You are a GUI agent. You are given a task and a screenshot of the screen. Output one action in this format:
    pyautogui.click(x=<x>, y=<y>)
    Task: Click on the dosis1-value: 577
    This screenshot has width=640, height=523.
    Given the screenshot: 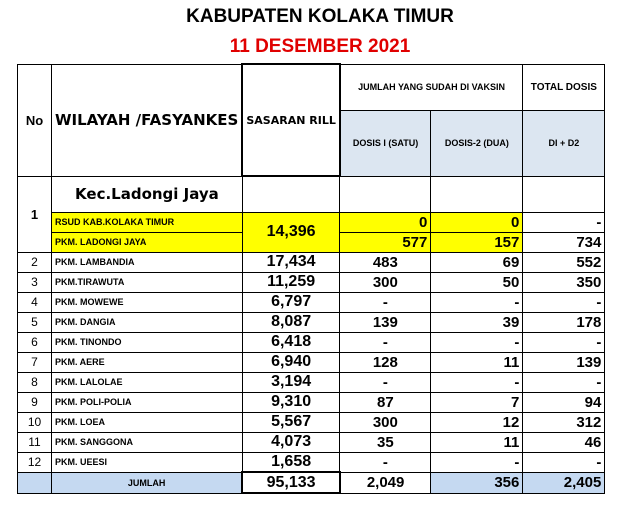 What is the action you would take?
    pyautogui.click(x=385, y=242)
    